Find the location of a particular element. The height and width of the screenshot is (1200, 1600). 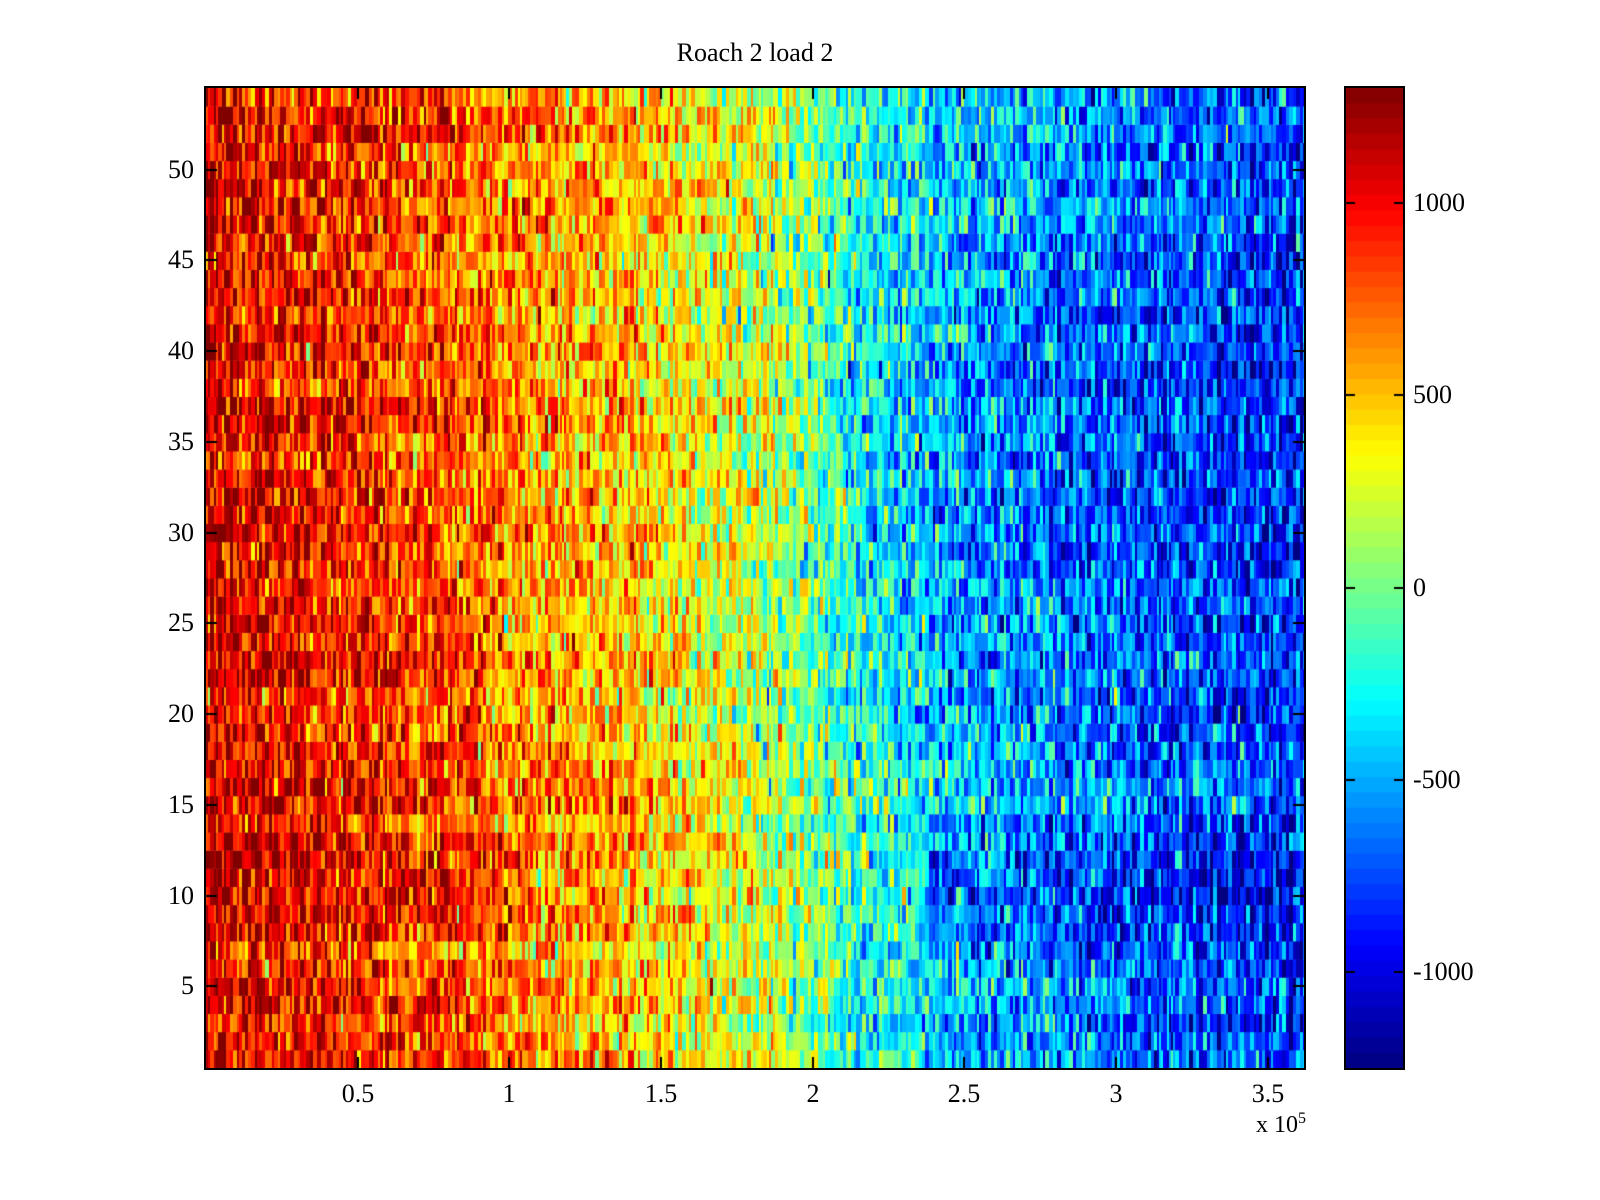

colorbar-tick-label-1000: 1000 is located at coordinates (1439, 202).